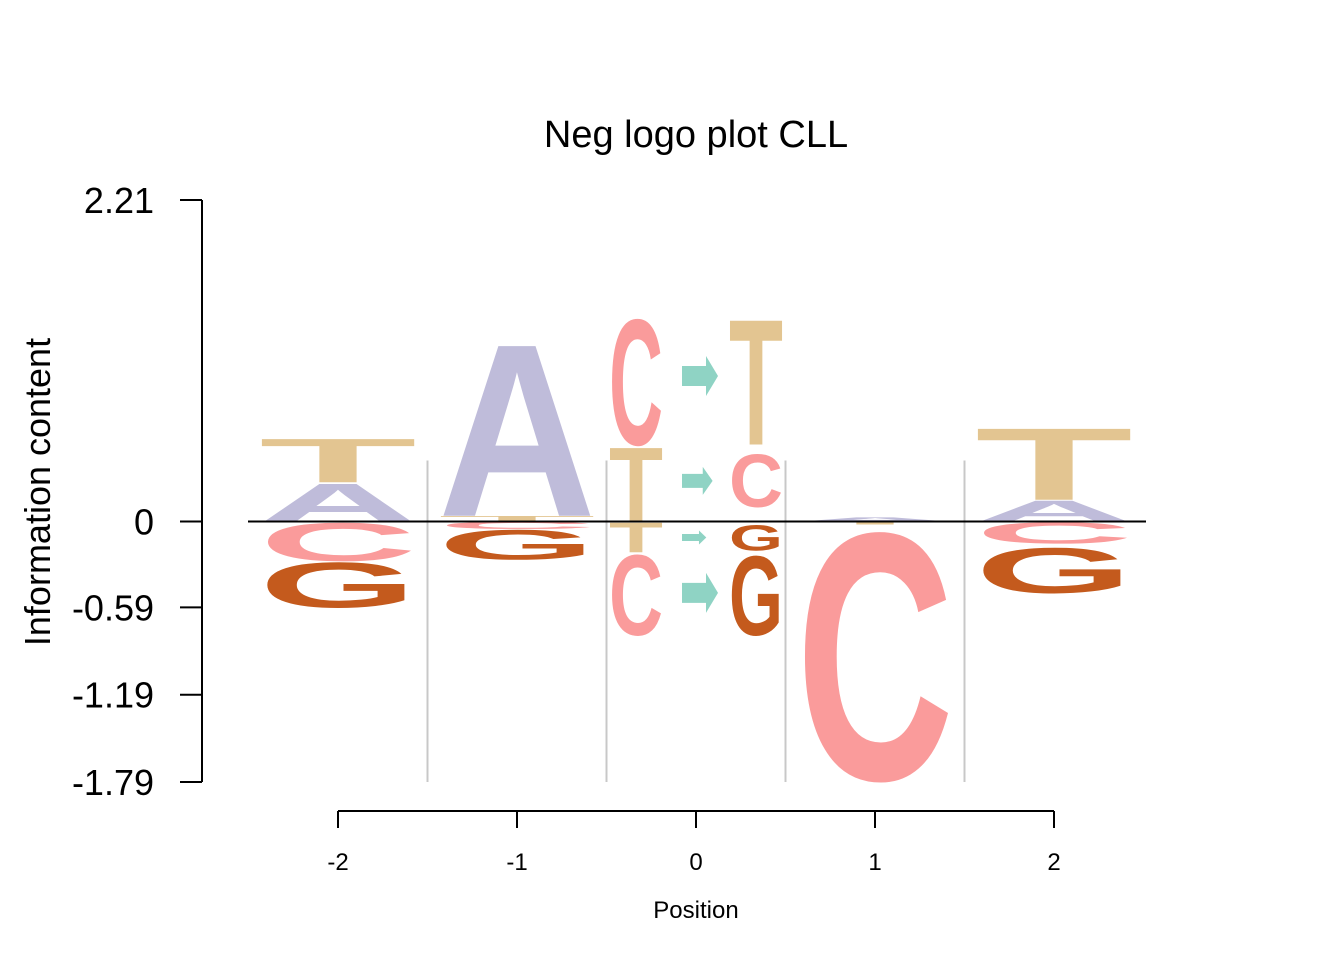 The image size is (1344, 960). What do you see at coordinates (113, 782) in the screenshot?
I see `y-tick-label: -1.79` at bounding box center [113, 782].